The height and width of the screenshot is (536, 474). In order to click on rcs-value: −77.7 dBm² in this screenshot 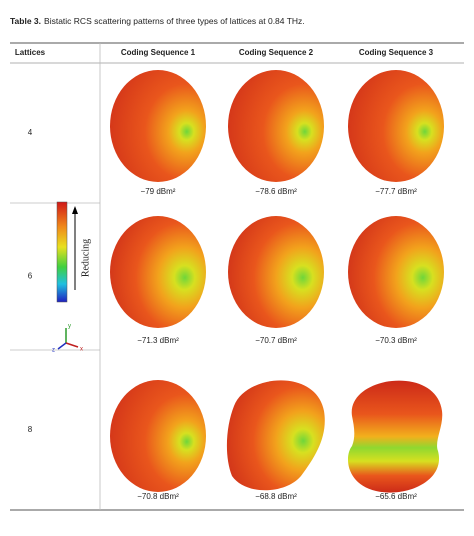, I will do `click(396, 191)`.